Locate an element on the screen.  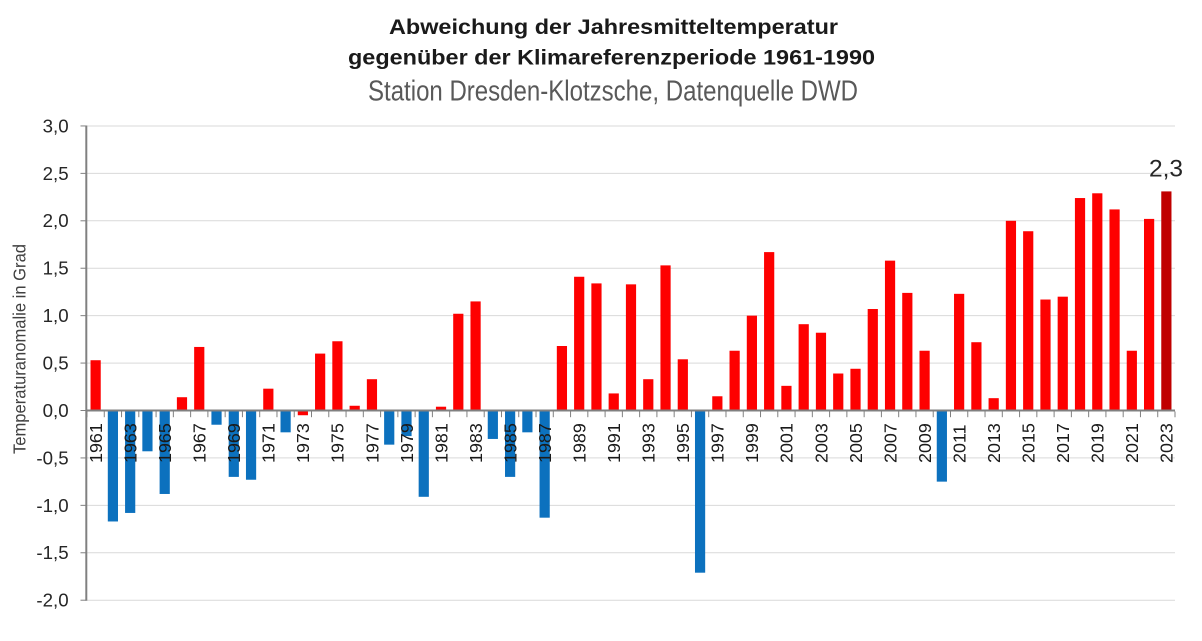
svg-text: 1985 is located at coordinates (510, 443).